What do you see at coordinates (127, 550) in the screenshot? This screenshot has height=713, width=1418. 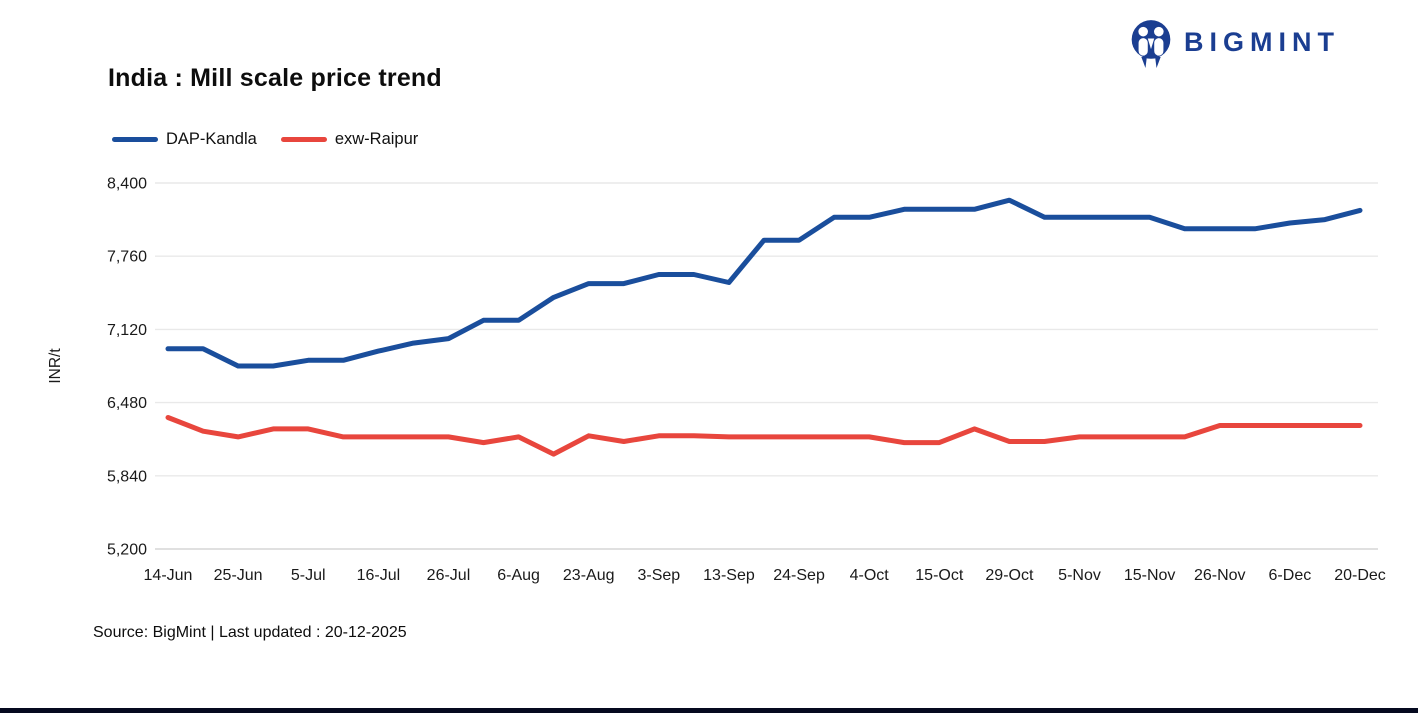 I see `y-tick-label: 5,200` at bounding box center [127, 550].